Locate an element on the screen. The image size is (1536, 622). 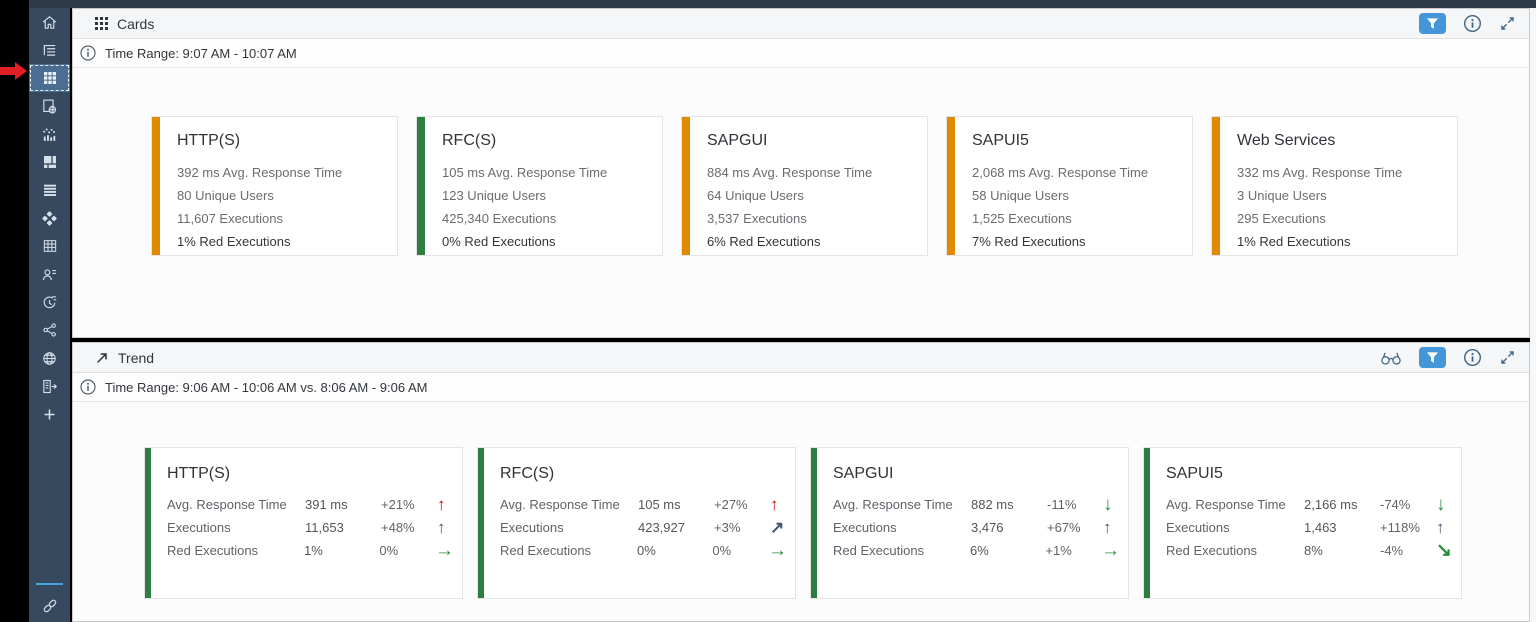
trend-row-delta: +27% is located at coordinates (731, 504).